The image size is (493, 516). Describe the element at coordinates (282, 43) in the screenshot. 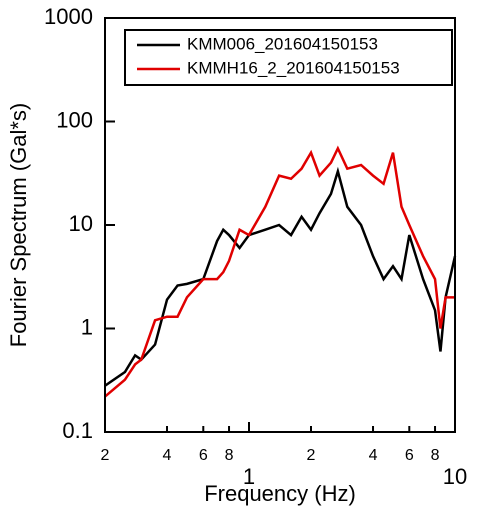

I see `legend-label: KMM006_201604150153` at that location.